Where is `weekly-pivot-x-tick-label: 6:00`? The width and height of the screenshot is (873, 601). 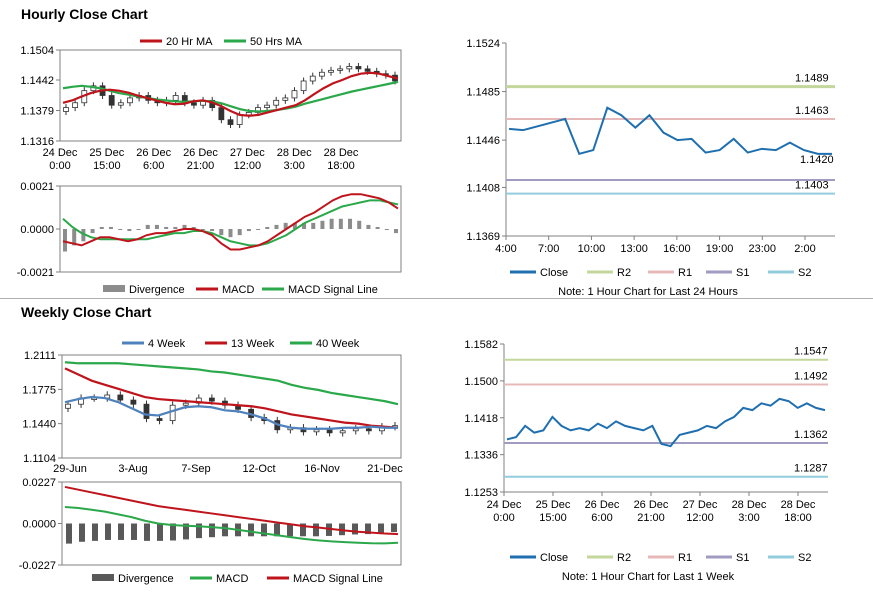
weekly-pivot-x-tick-label: 6:00 is located at coordinates (601, 518).